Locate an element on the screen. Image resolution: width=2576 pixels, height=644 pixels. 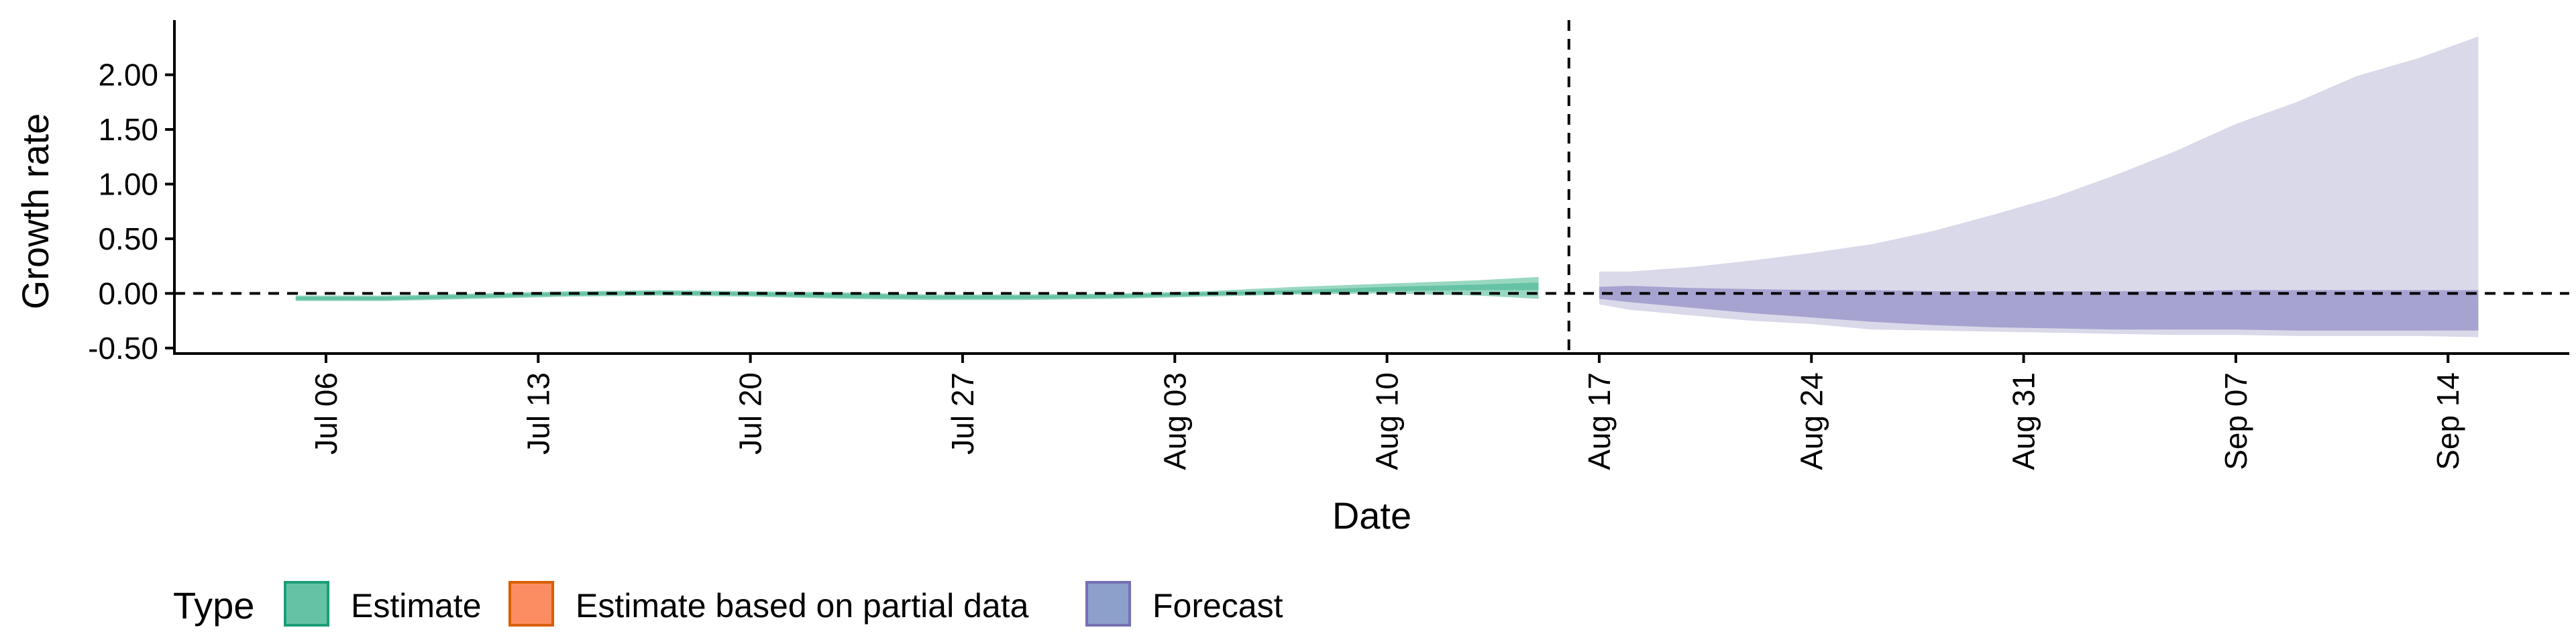
x-tick-label: Aug 17 is located at coordinates (1599, 421).